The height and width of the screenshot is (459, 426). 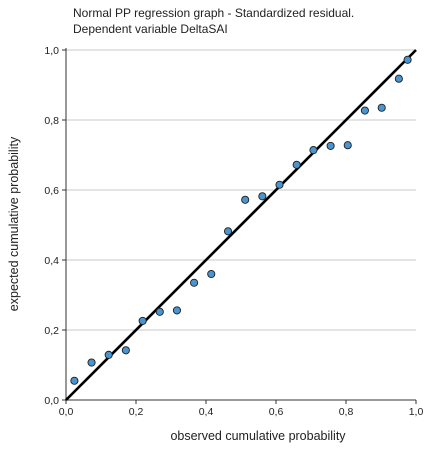 What do you see at coordinates (206, 412) in the screenshot?
I see `x-tick-label: 0,4` at bounding box center [206, 412].